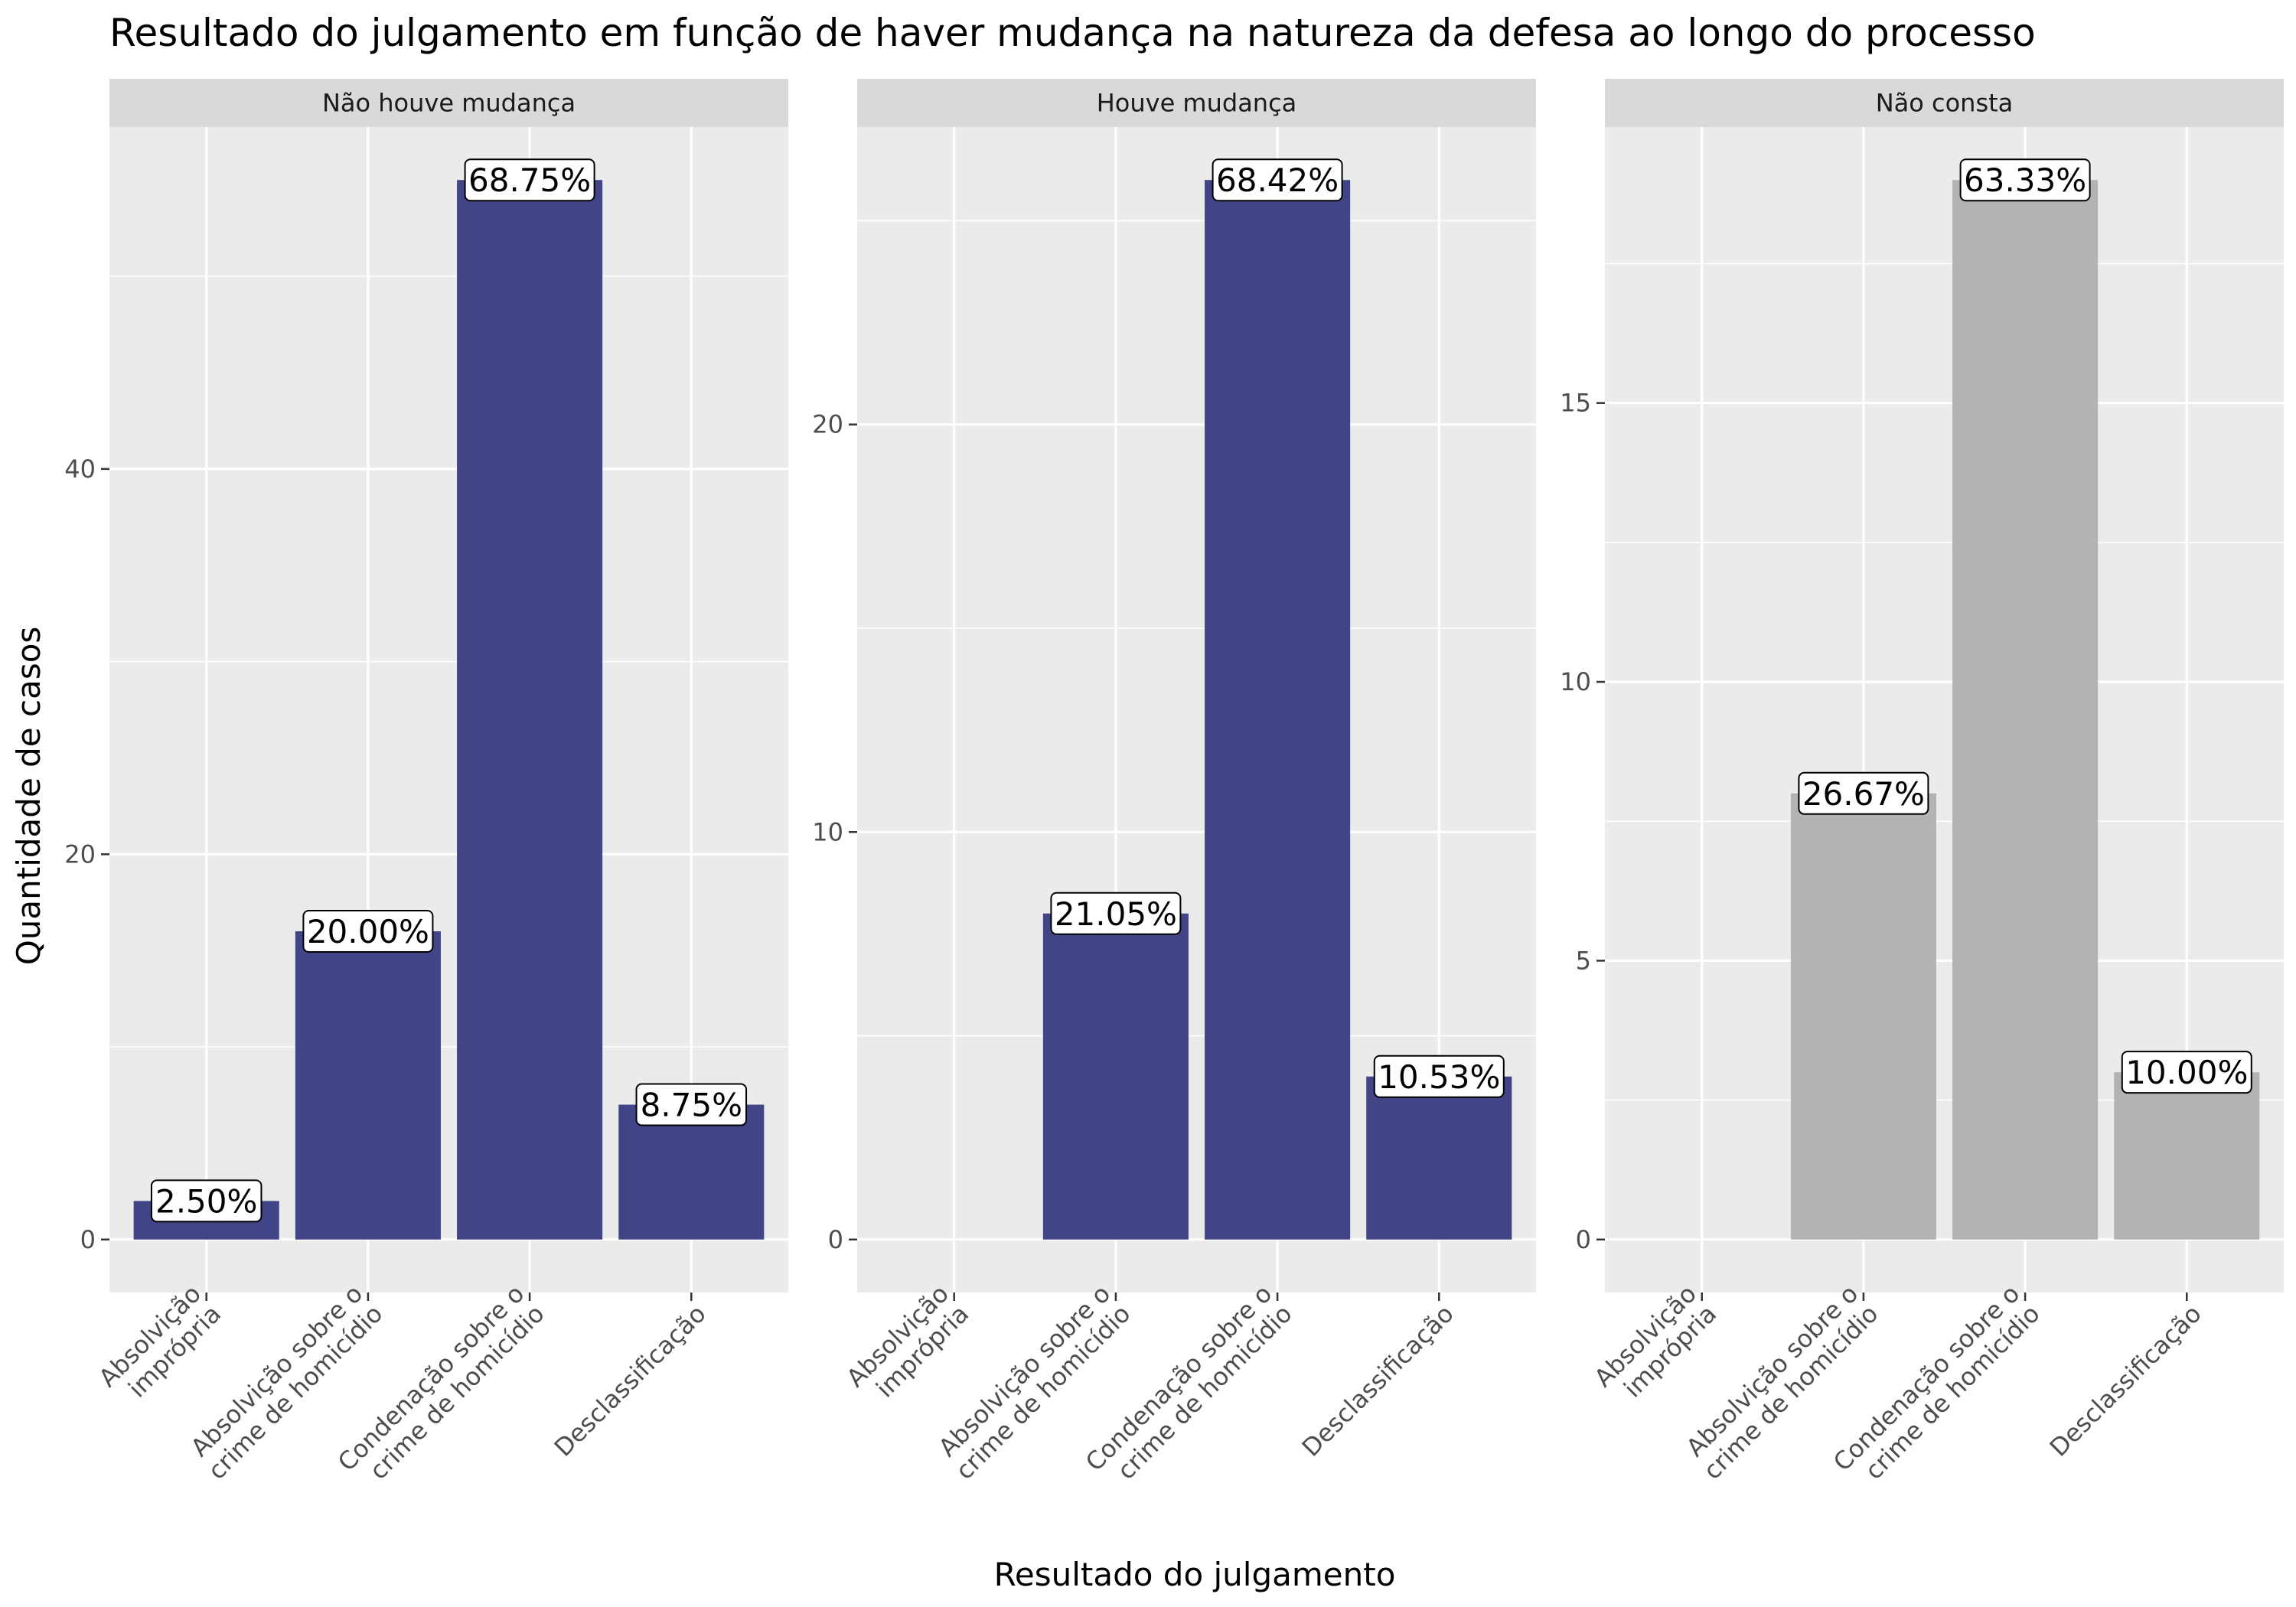 Image resolution: width=2296 pixels, height=1607 pixels. I want to click on data-label: 10.00%, so click(2186, 1073).